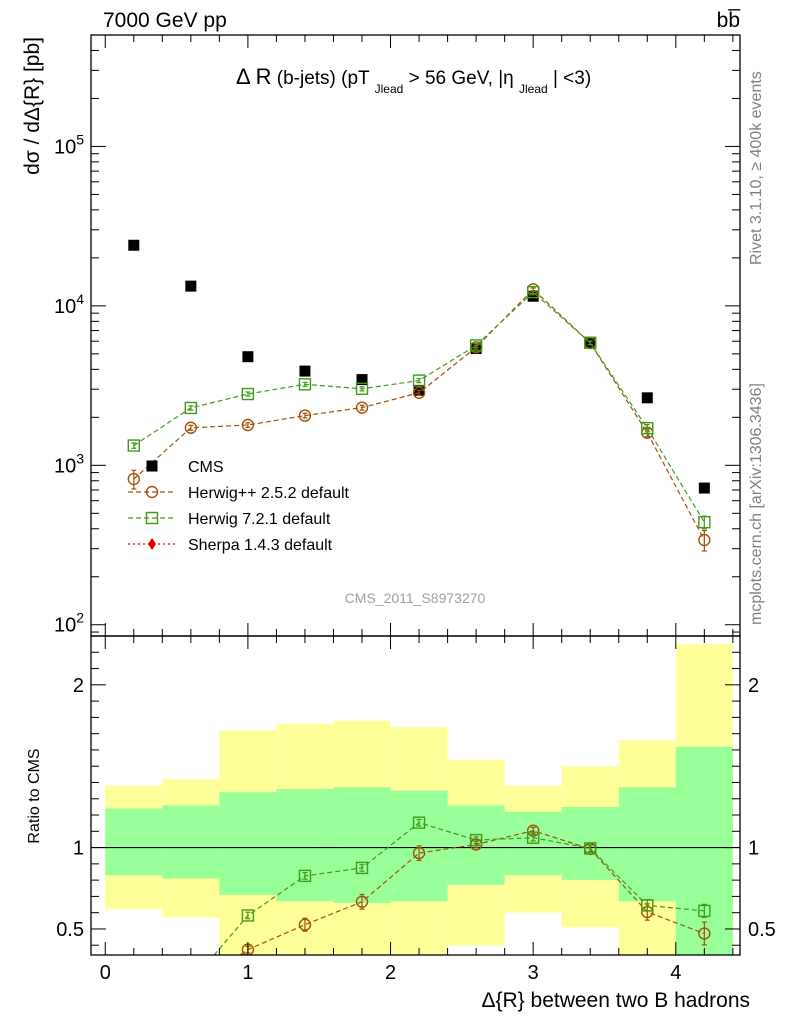  I want to click on ratio-x-tick-label-1: 1, so click(247, 973).